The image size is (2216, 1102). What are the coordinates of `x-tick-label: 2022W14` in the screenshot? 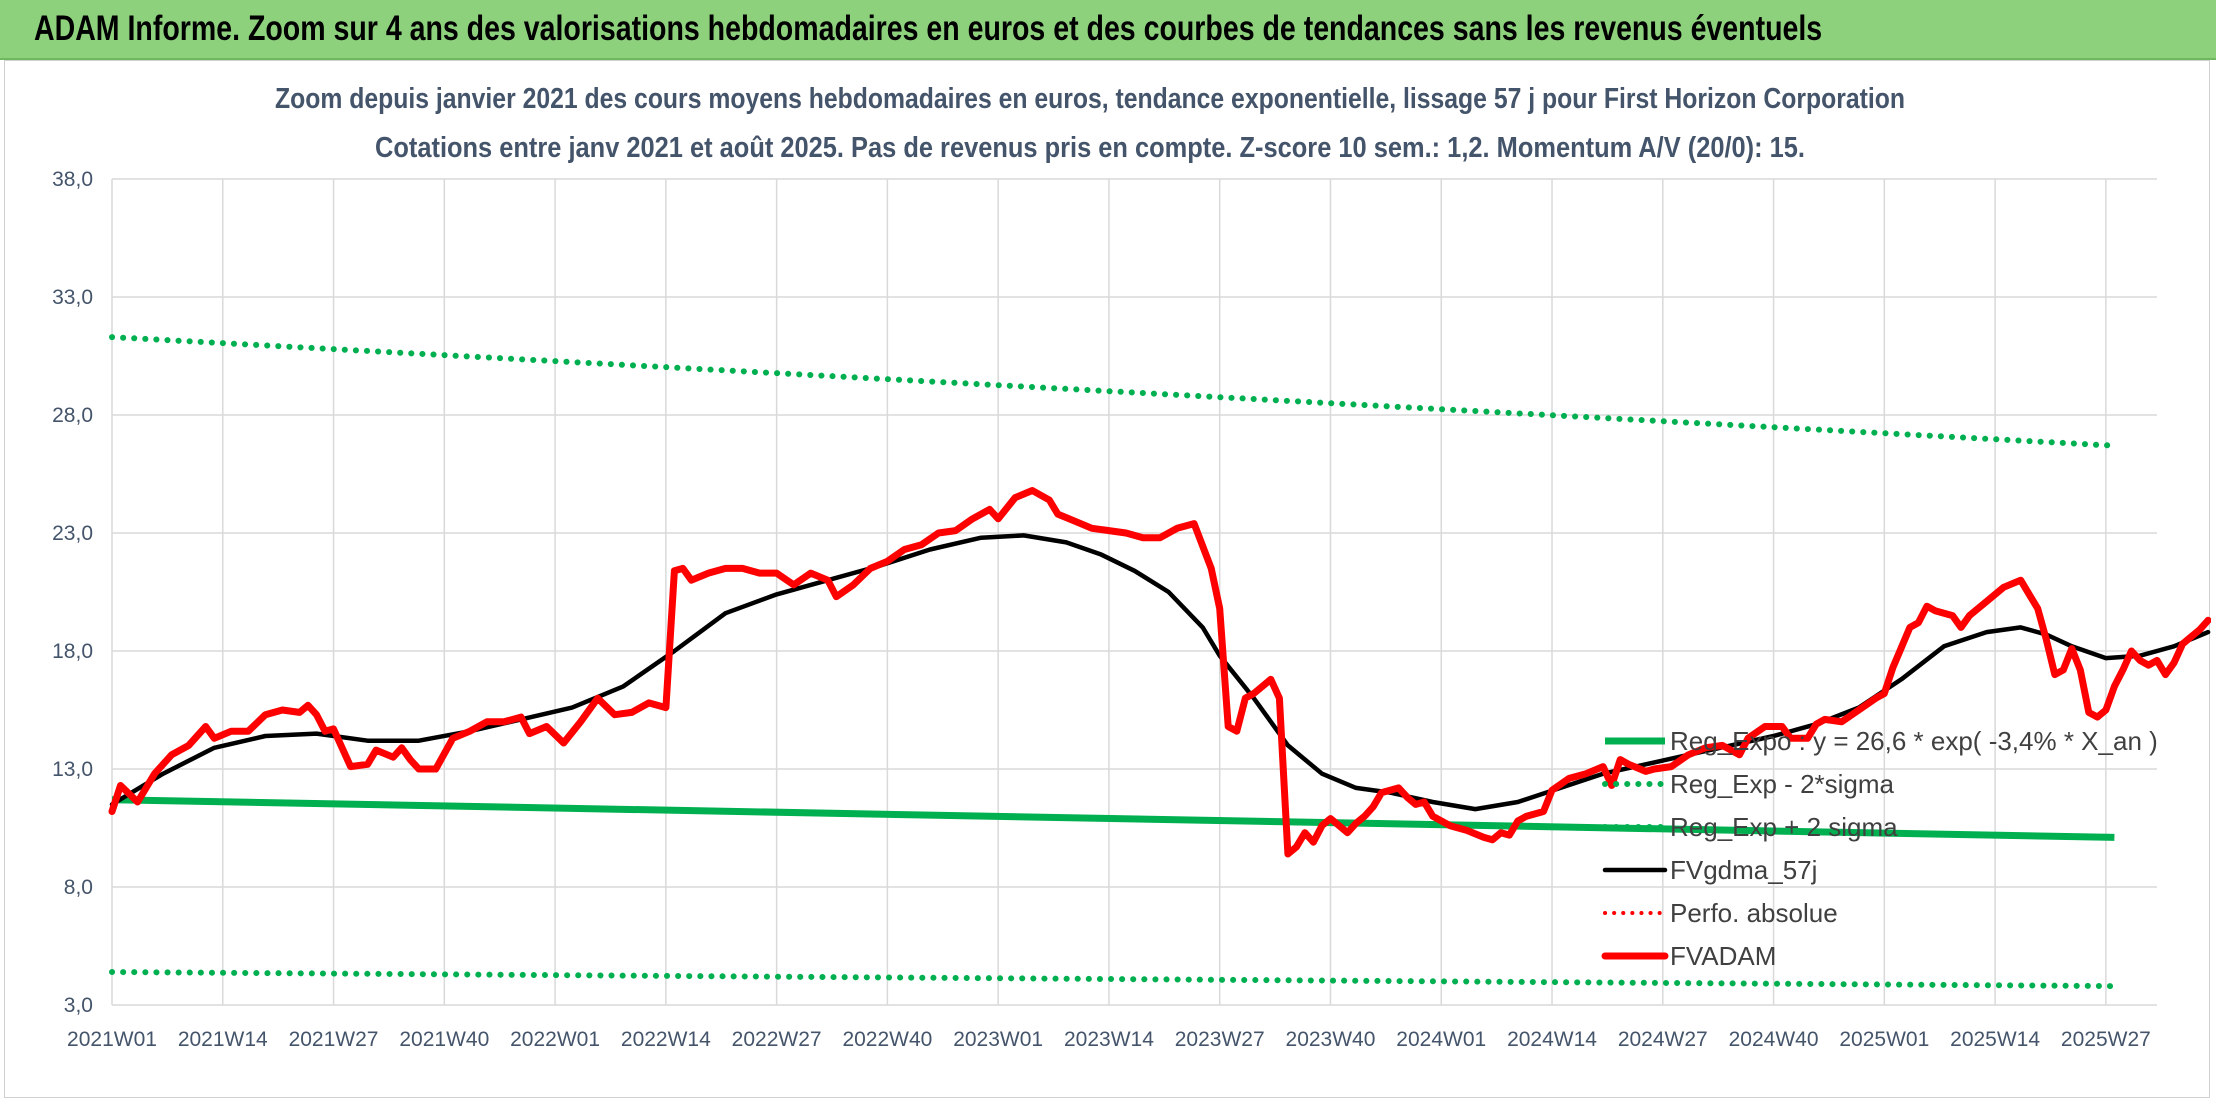 It's located at (666, 1039).